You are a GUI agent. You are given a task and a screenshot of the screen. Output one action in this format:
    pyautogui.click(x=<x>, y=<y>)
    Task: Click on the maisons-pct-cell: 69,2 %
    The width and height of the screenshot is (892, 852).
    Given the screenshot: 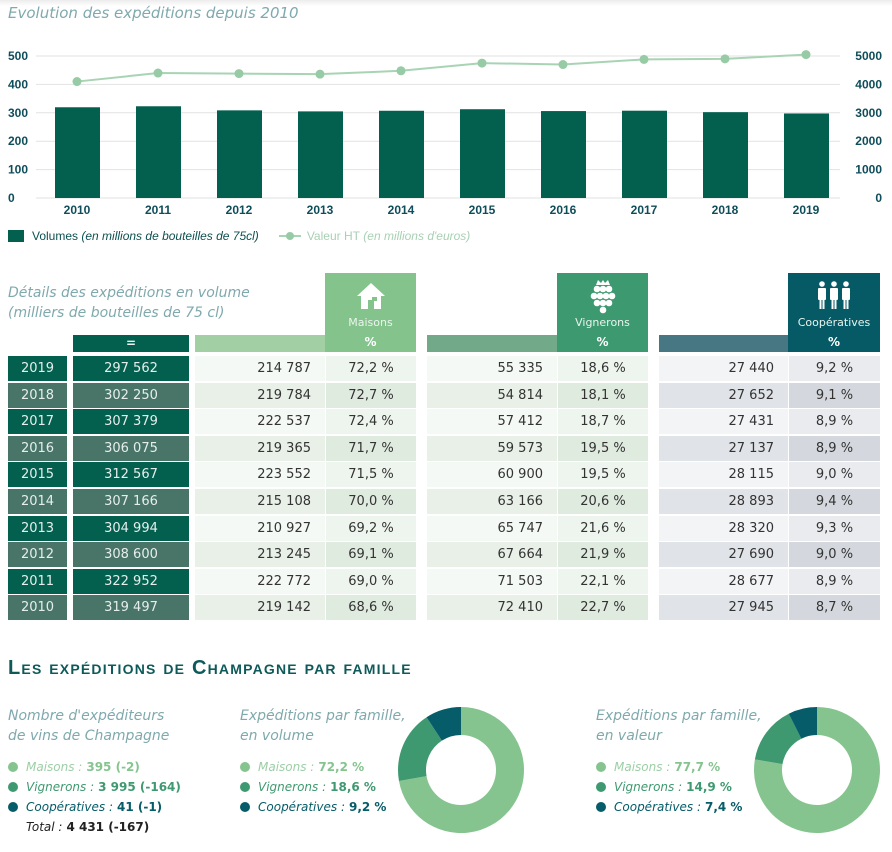 What is the action you would take?
    pyautogui.click(x=371, y=528)
    